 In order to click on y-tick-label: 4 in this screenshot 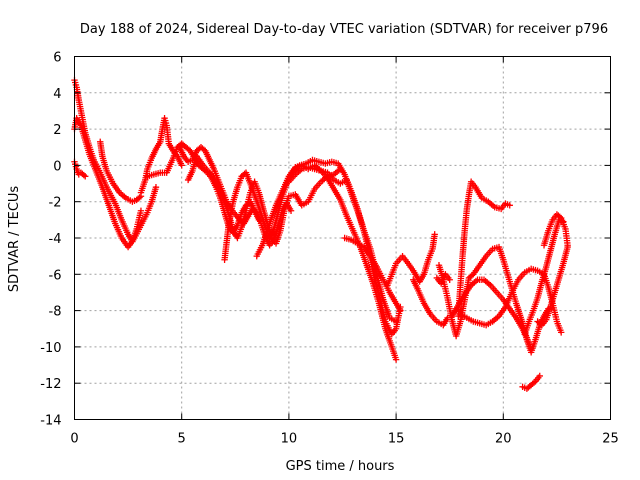, I will do `click(57, 94)`.